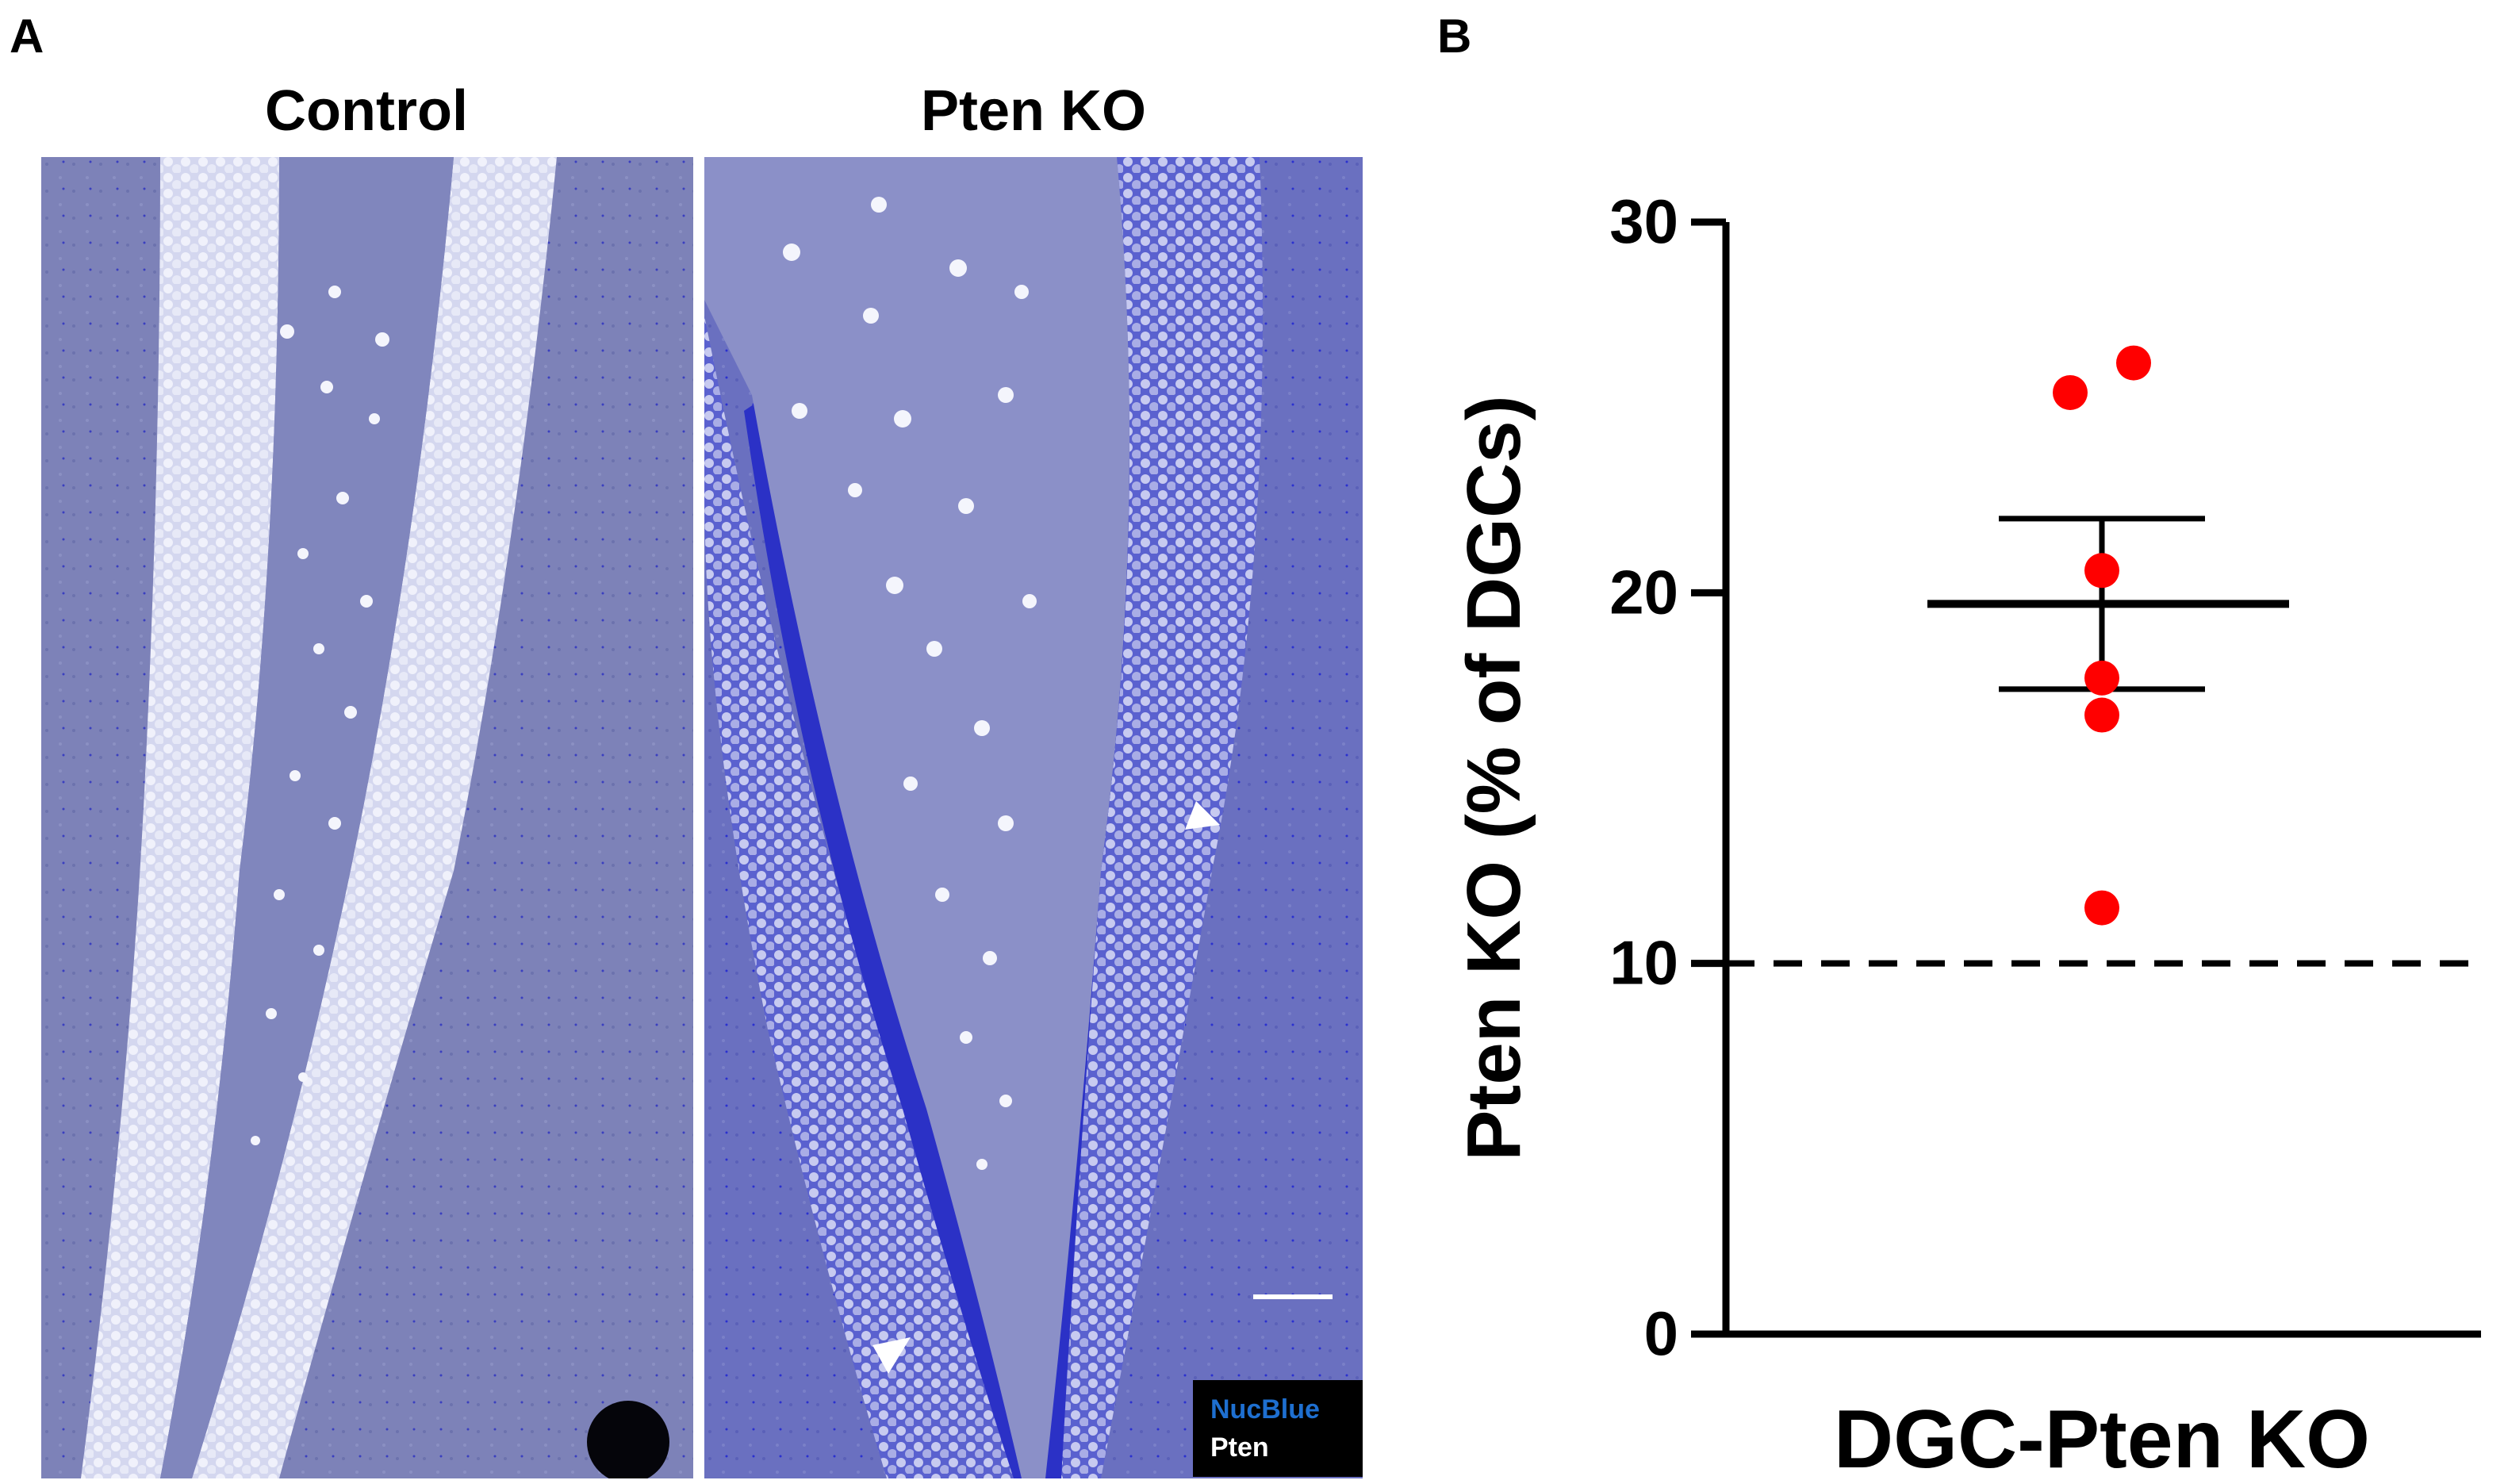 The width and height of the screenshot is (2508, 1484). What do you see at coordinates (1034, 111) in the screenshot?
I see `pten-ko-title: Pten KO` at bounding box center [1034, 111].